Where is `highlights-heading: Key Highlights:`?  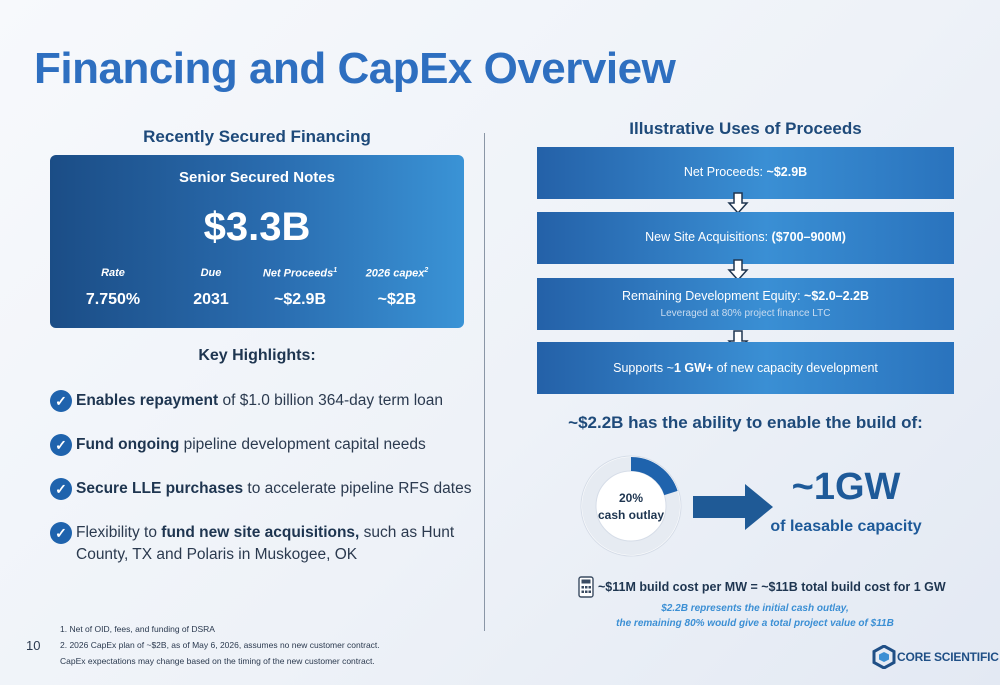
highlights-heading: Key Highlights: is located at coordinates (257, 355).